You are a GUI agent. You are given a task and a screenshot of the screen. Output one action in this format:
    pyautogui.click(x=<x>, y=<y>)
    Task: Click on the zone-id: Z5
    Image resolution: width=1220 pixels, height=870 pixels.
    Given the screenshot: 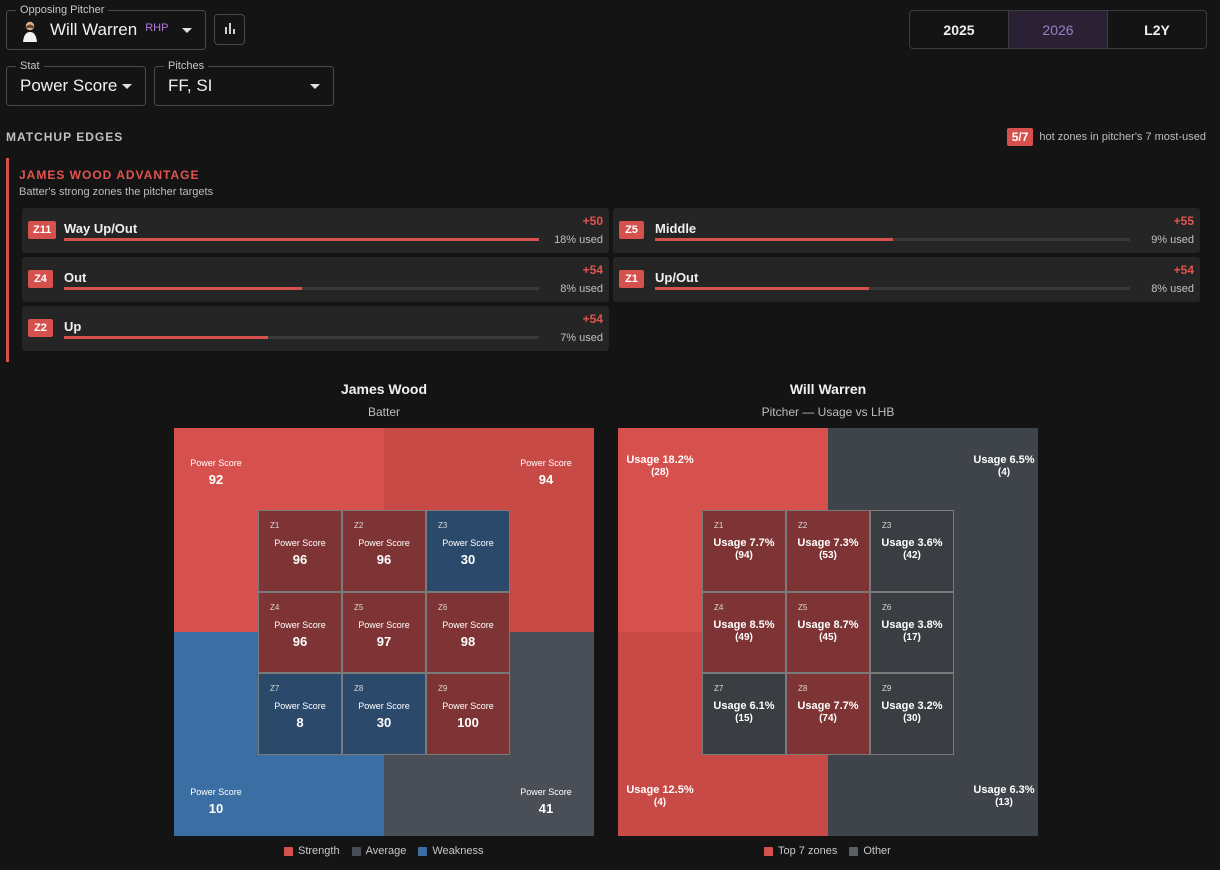 What is the action you would take?
    pyautogui.click(x=359, y=607)
    